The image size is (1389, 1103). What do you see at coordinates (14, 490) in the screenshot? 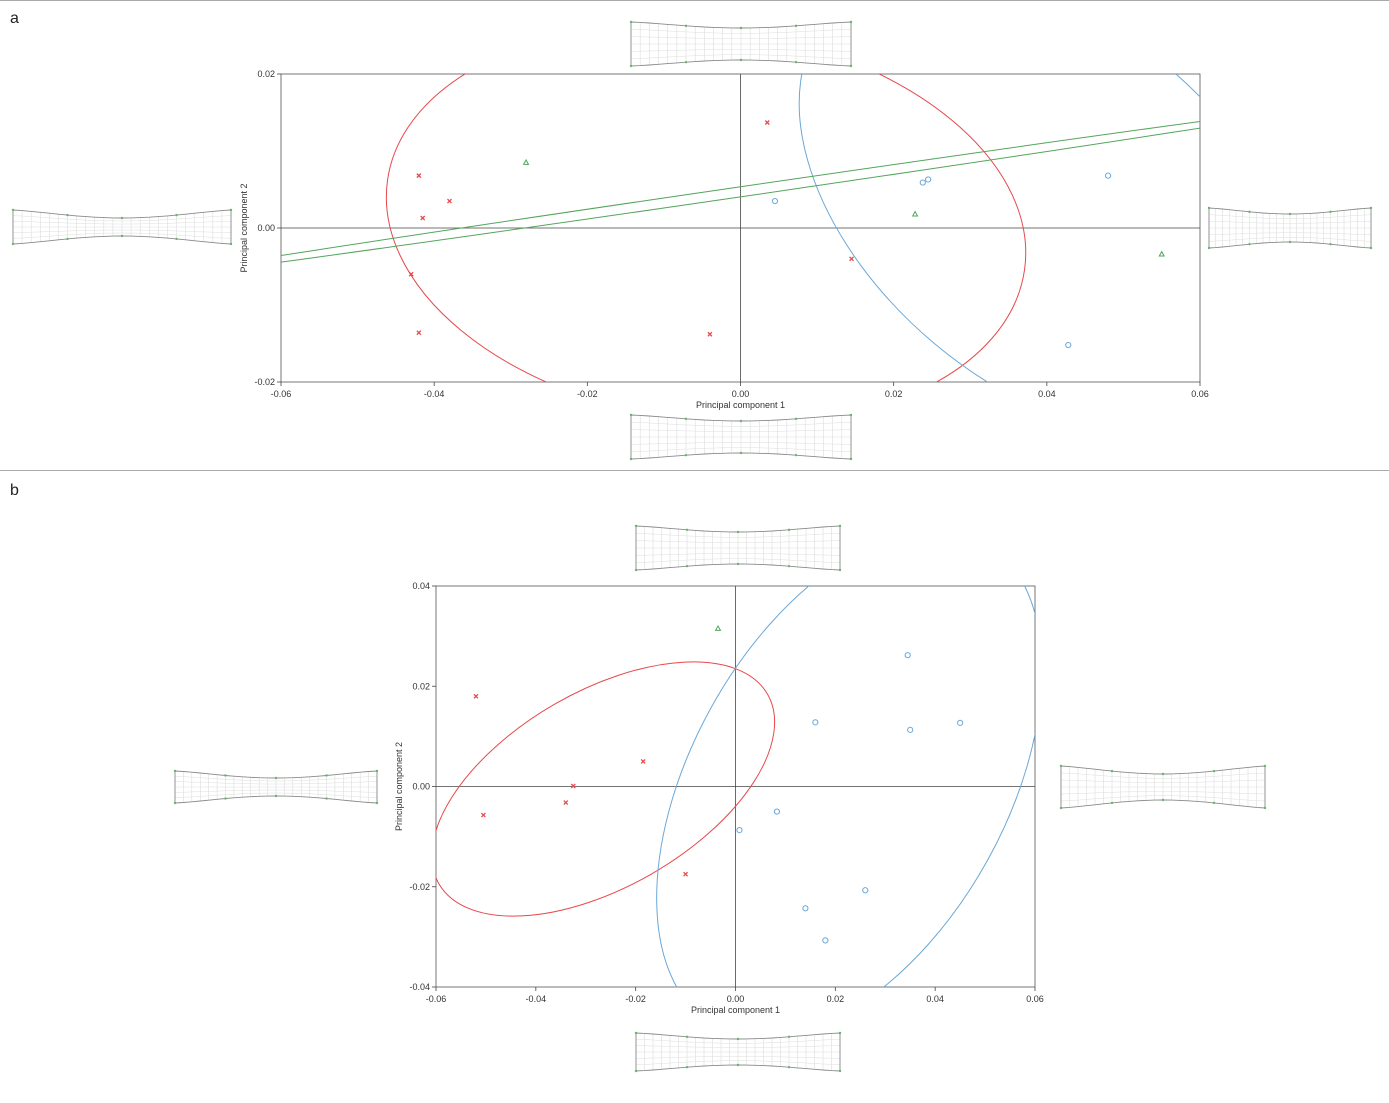
I see `panel-label-b: b` at bounding box center [14, 490].